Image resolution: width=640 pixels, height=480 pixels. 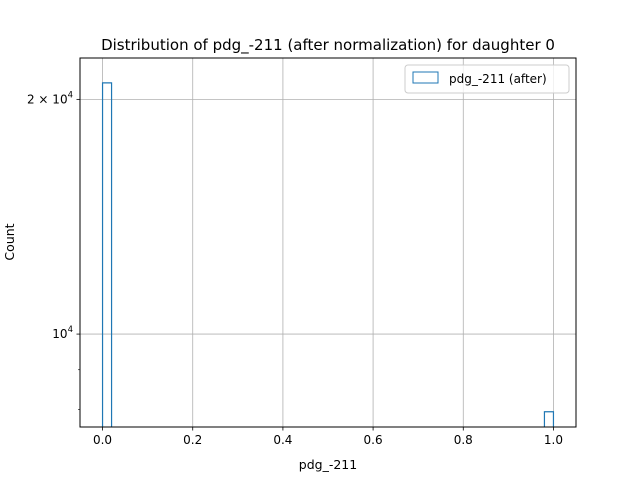 I want to click on legend-label: pdg_-211 (after), so click(x=498, y=79).